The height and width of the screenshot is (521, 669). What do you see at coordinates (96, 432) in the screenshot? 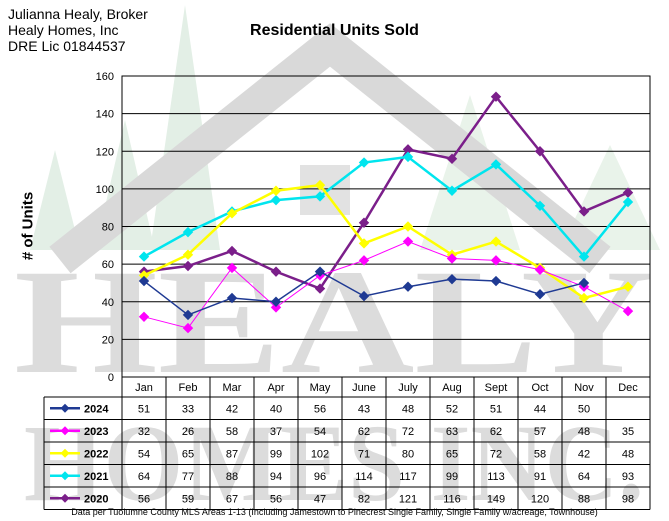
I see `legend-label-2023: 2023` at bounding box center [96, 432].